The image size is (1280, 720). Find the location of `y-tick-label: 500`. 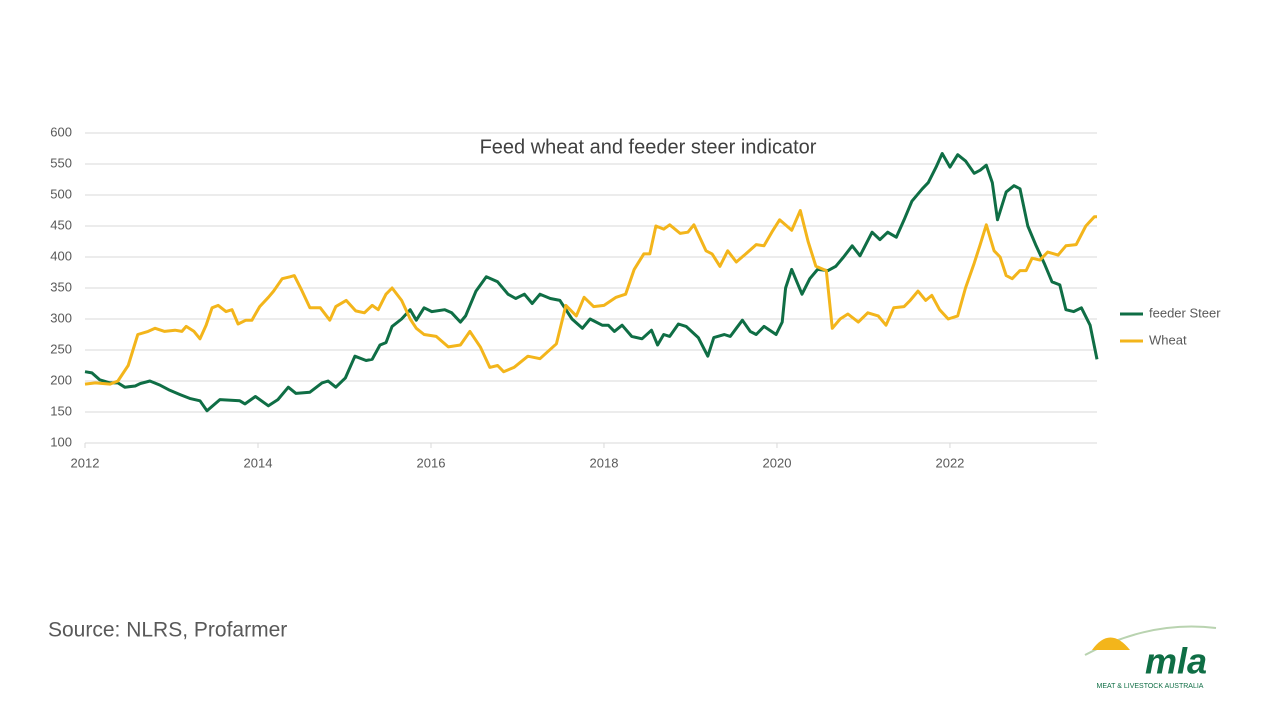

y-tick-label: 500 is located at coordinates (61, 193).